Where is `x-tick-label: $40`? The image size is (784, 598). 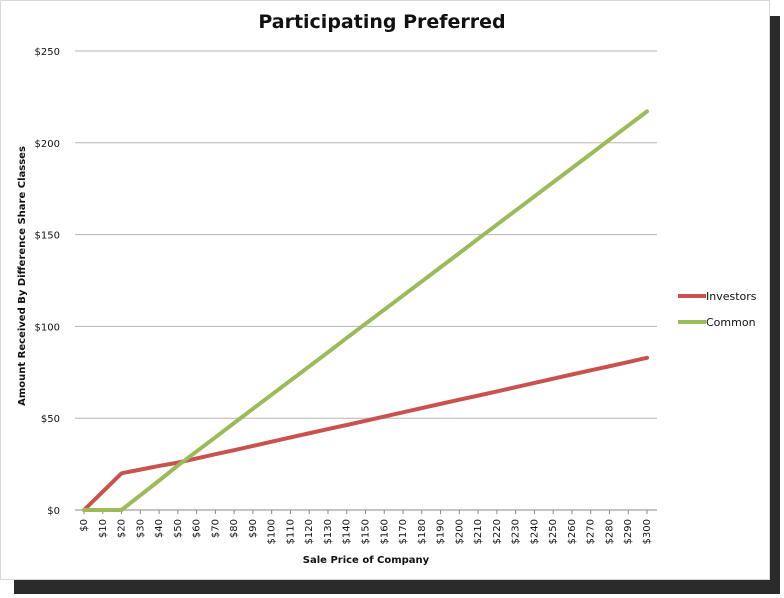 x-tick-label: $40 is located at coordinates (159, 528).